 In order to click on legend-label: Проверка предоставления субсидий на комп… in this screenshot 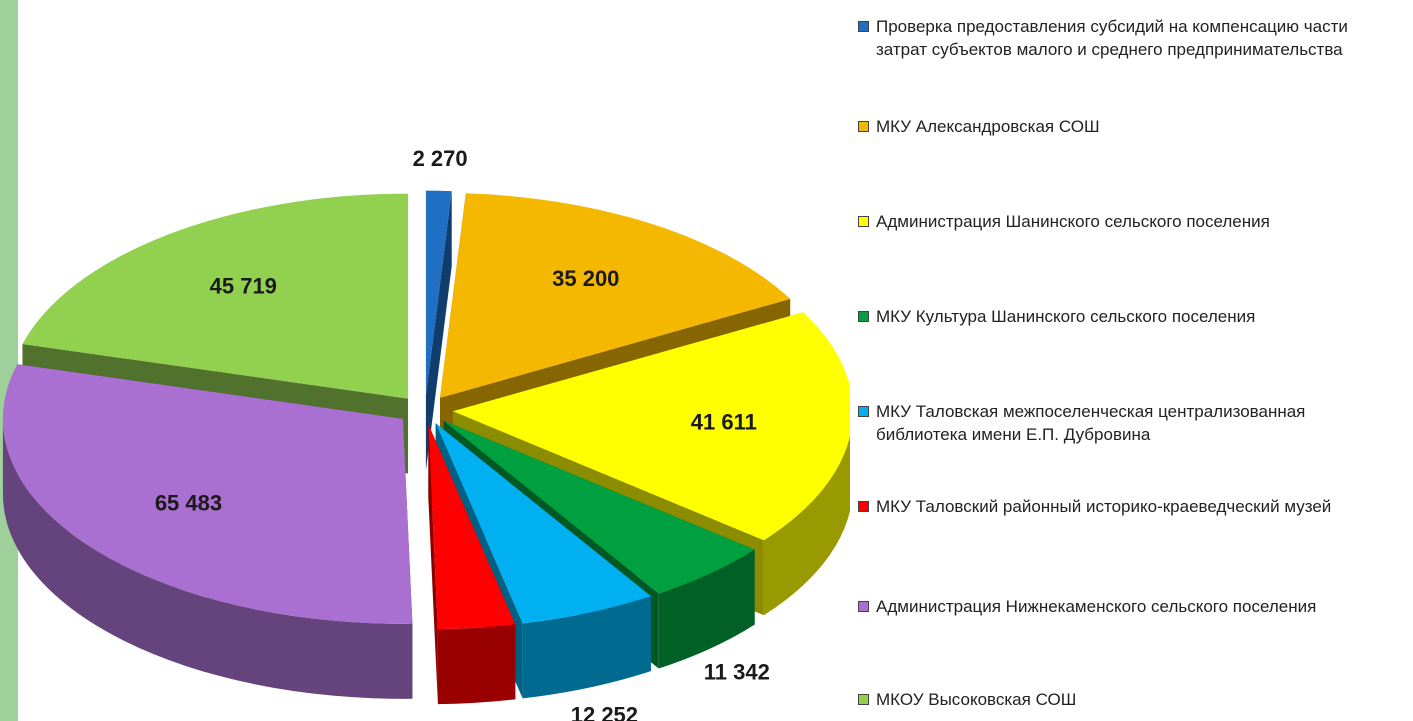, I will do `click(1112, 38)`.